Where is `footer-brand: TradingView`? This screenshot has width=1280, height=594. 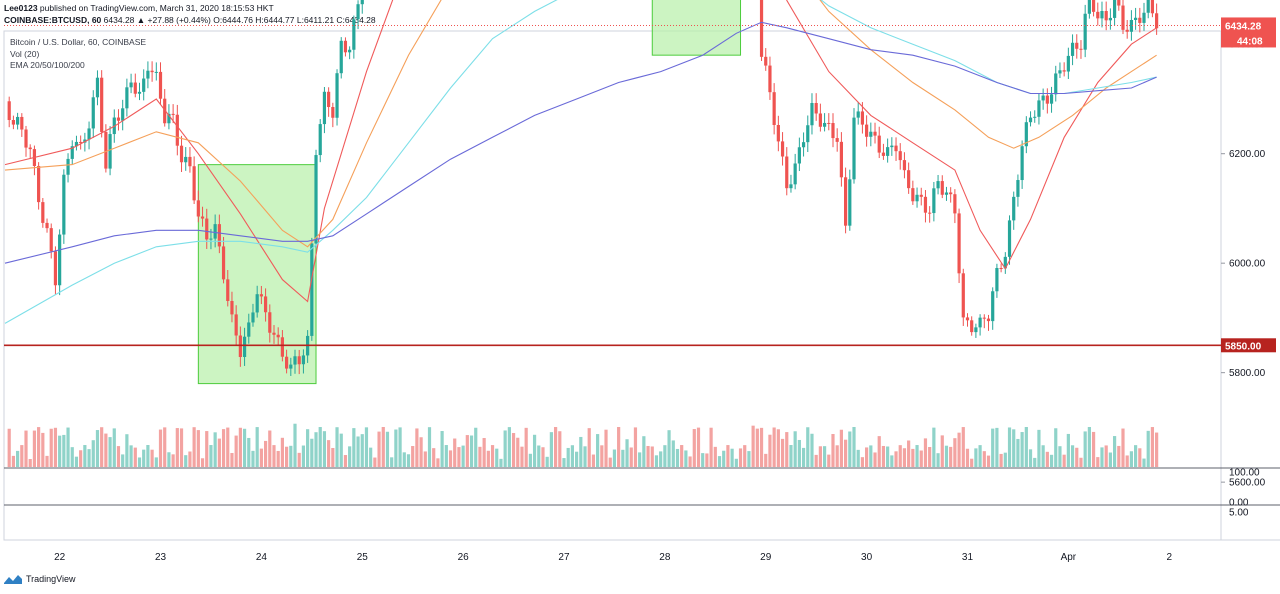
footer-brand: TradingView is located at coordinates (40, 579).